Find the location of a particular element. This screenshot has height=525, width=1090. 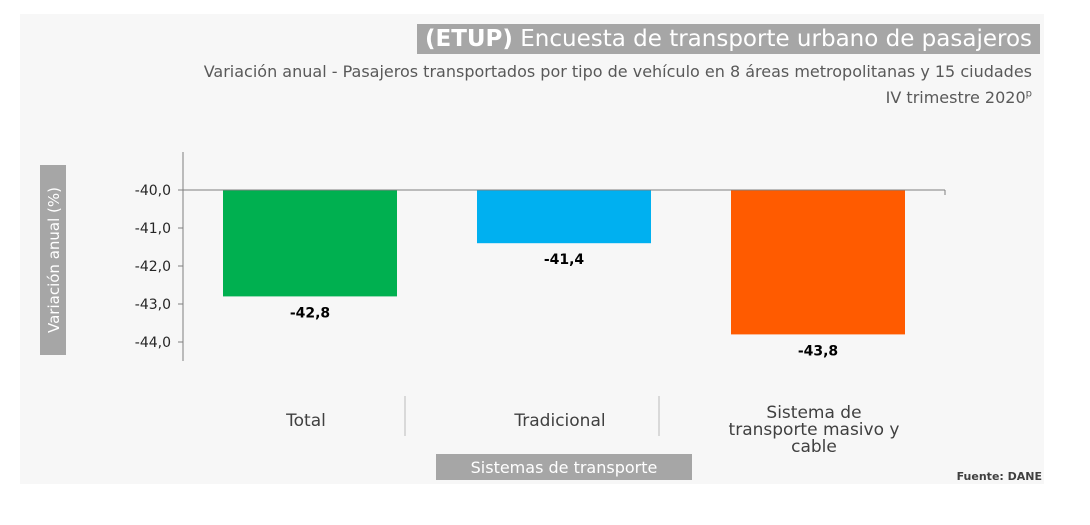

x-axis-label-box is located at coordinates (564, 467).